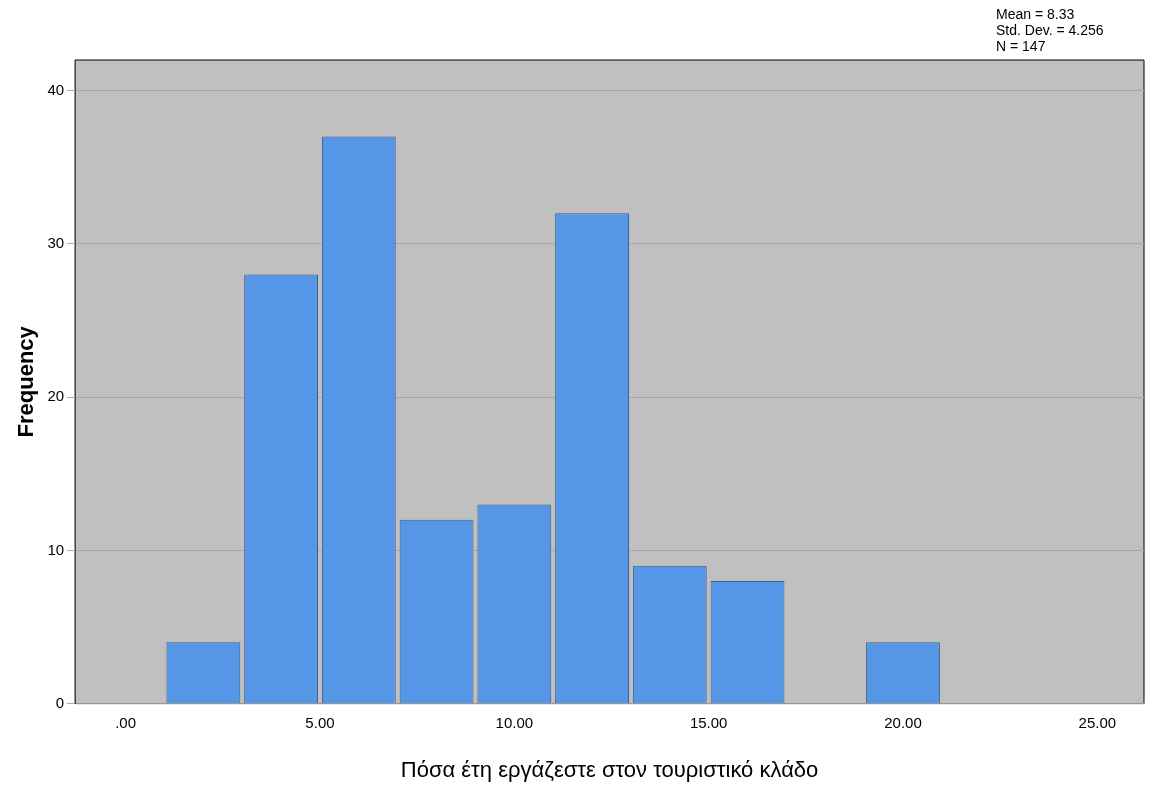 The width and height of the screenshot is (1174, 798). Describe the element at coordinates (514, 722) in the screenshot. I see `x-tick-label: 10.00` at that location.